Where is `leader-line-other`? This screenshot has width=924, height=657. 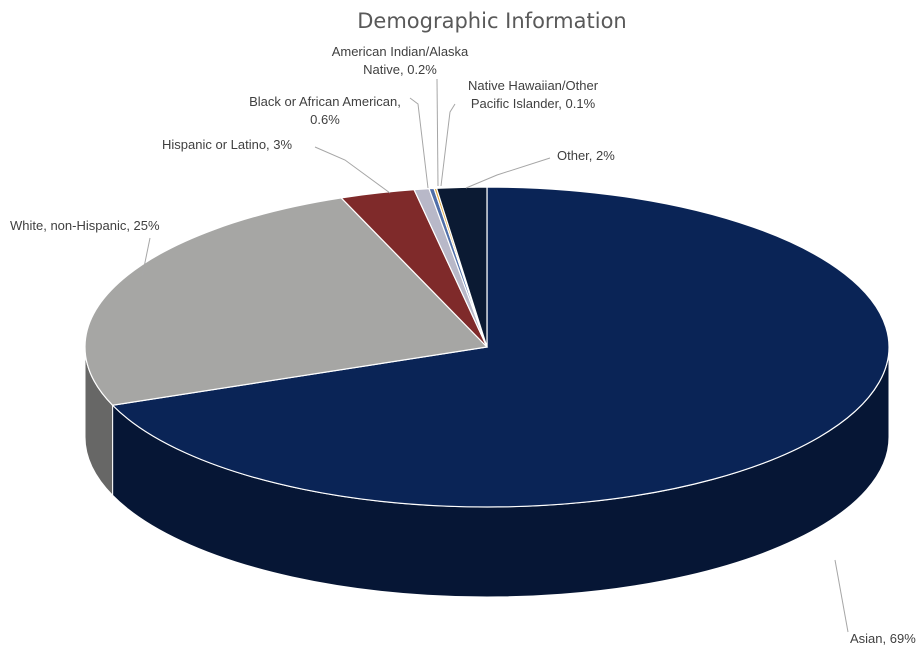
leader-line-other is located at coordinates (508, 173).